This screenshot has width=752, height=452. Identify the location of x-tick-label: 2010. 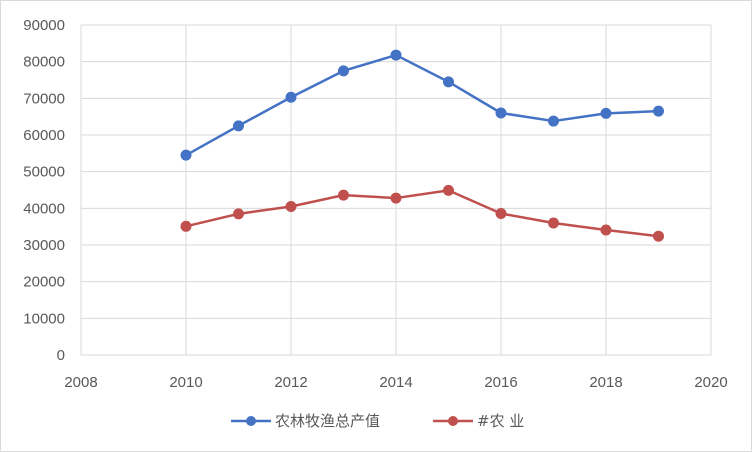
(185, 382).